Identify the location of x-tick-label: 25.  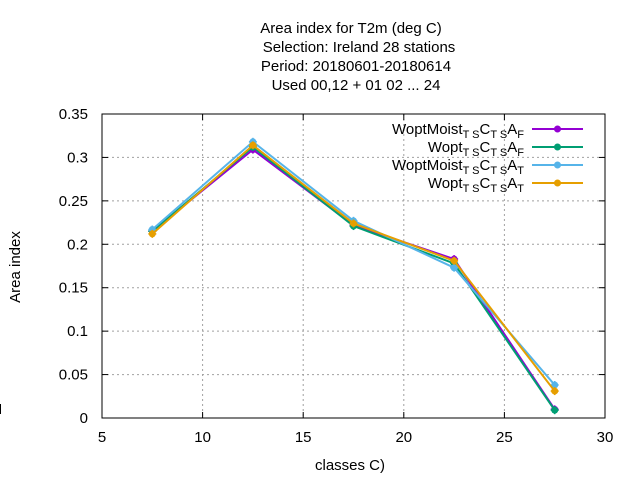
(504, 437).